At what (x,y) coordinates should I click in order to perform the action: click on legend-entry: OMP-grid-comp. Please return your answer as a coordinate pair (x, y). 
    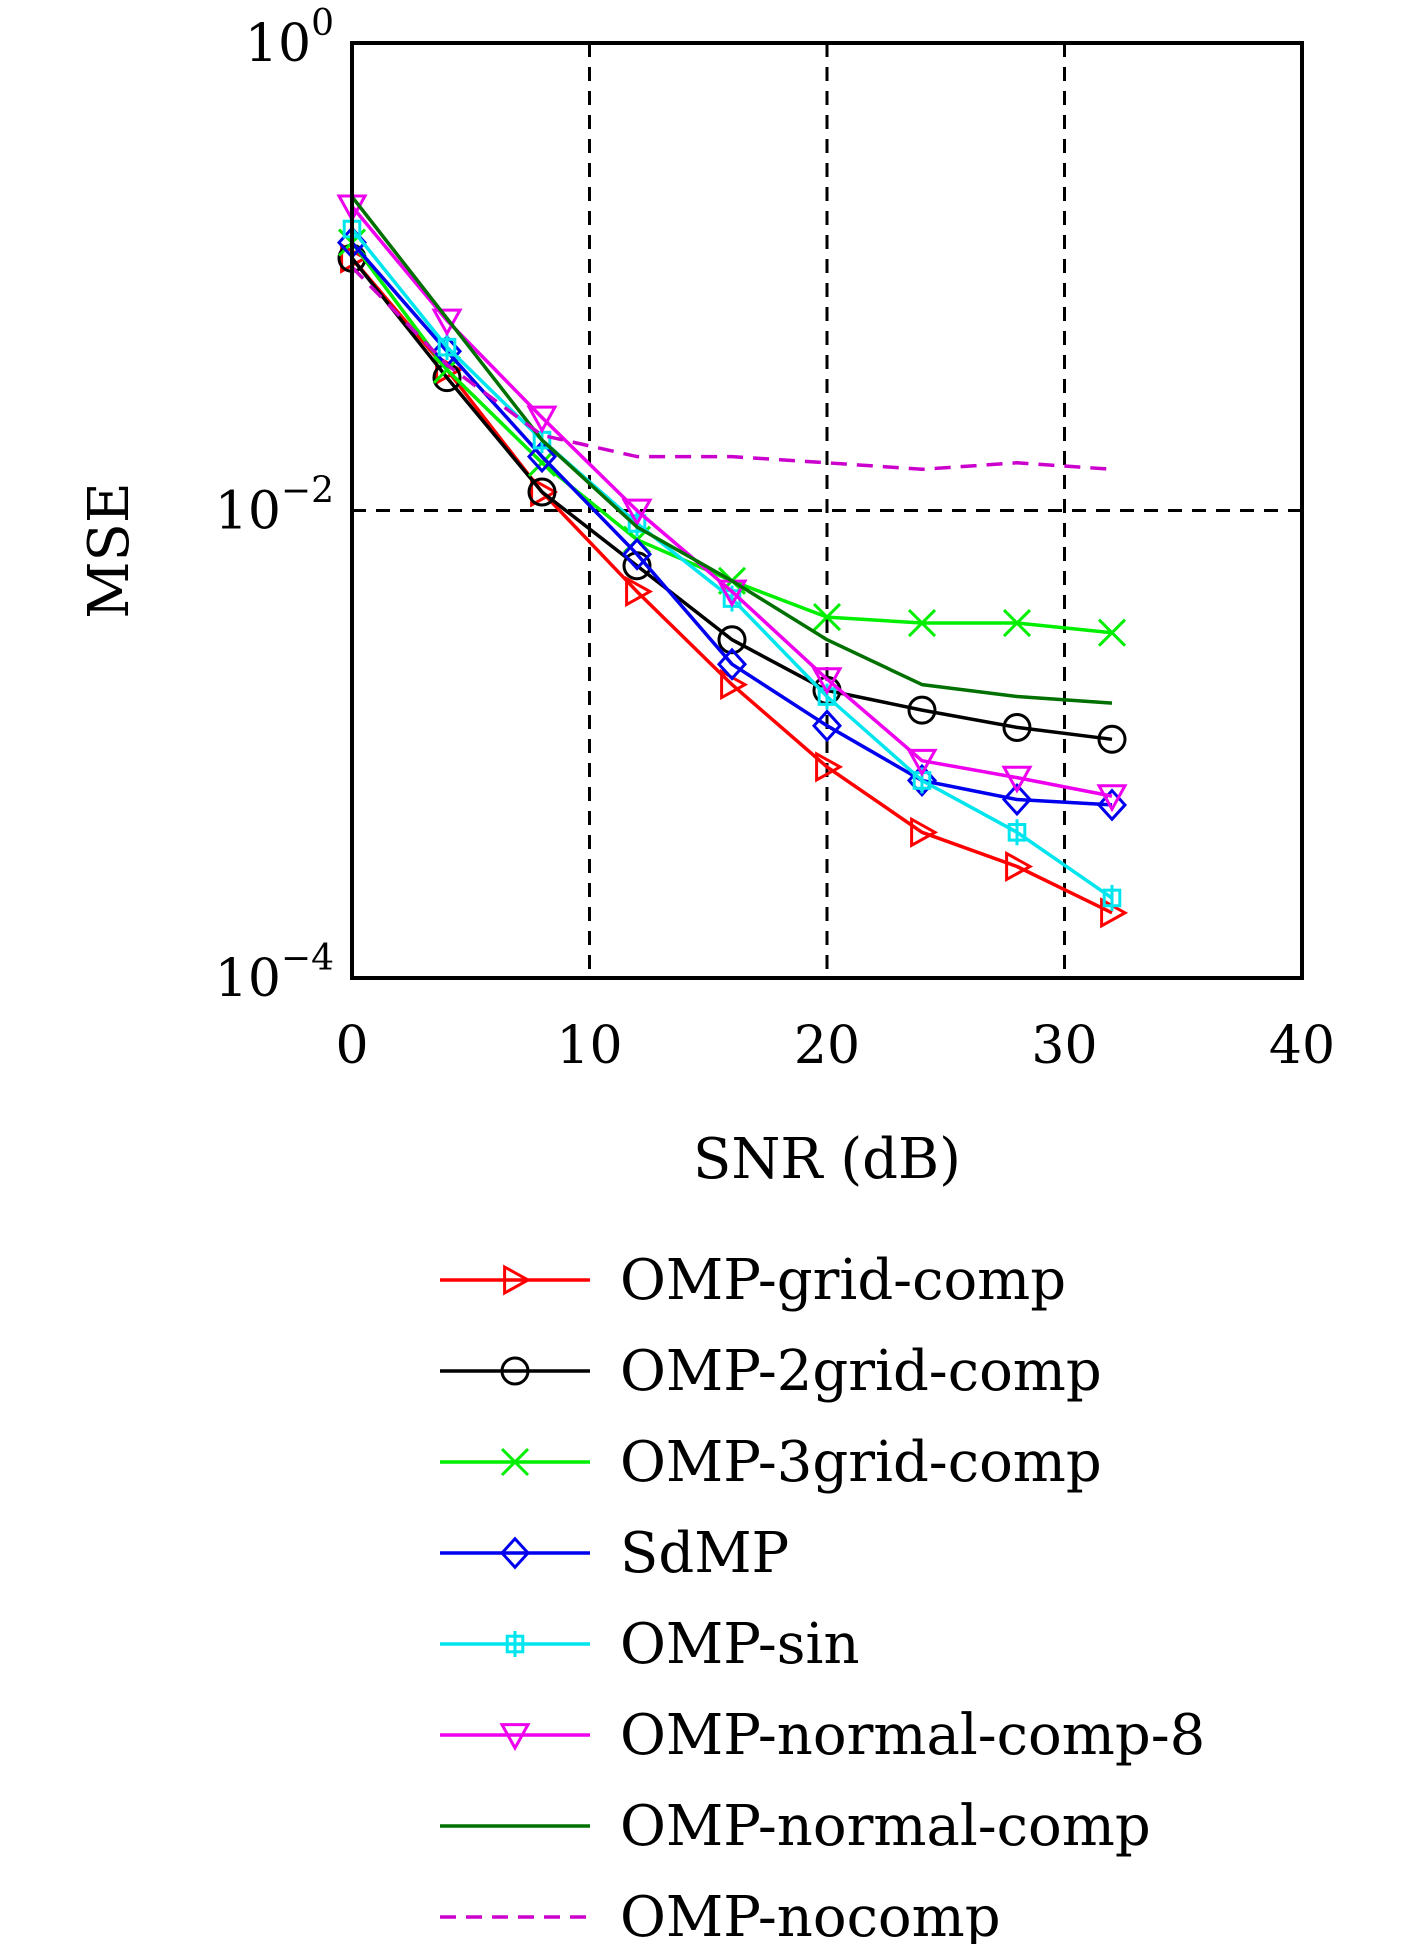
    Looking at the image, I should click on (753, 1280).